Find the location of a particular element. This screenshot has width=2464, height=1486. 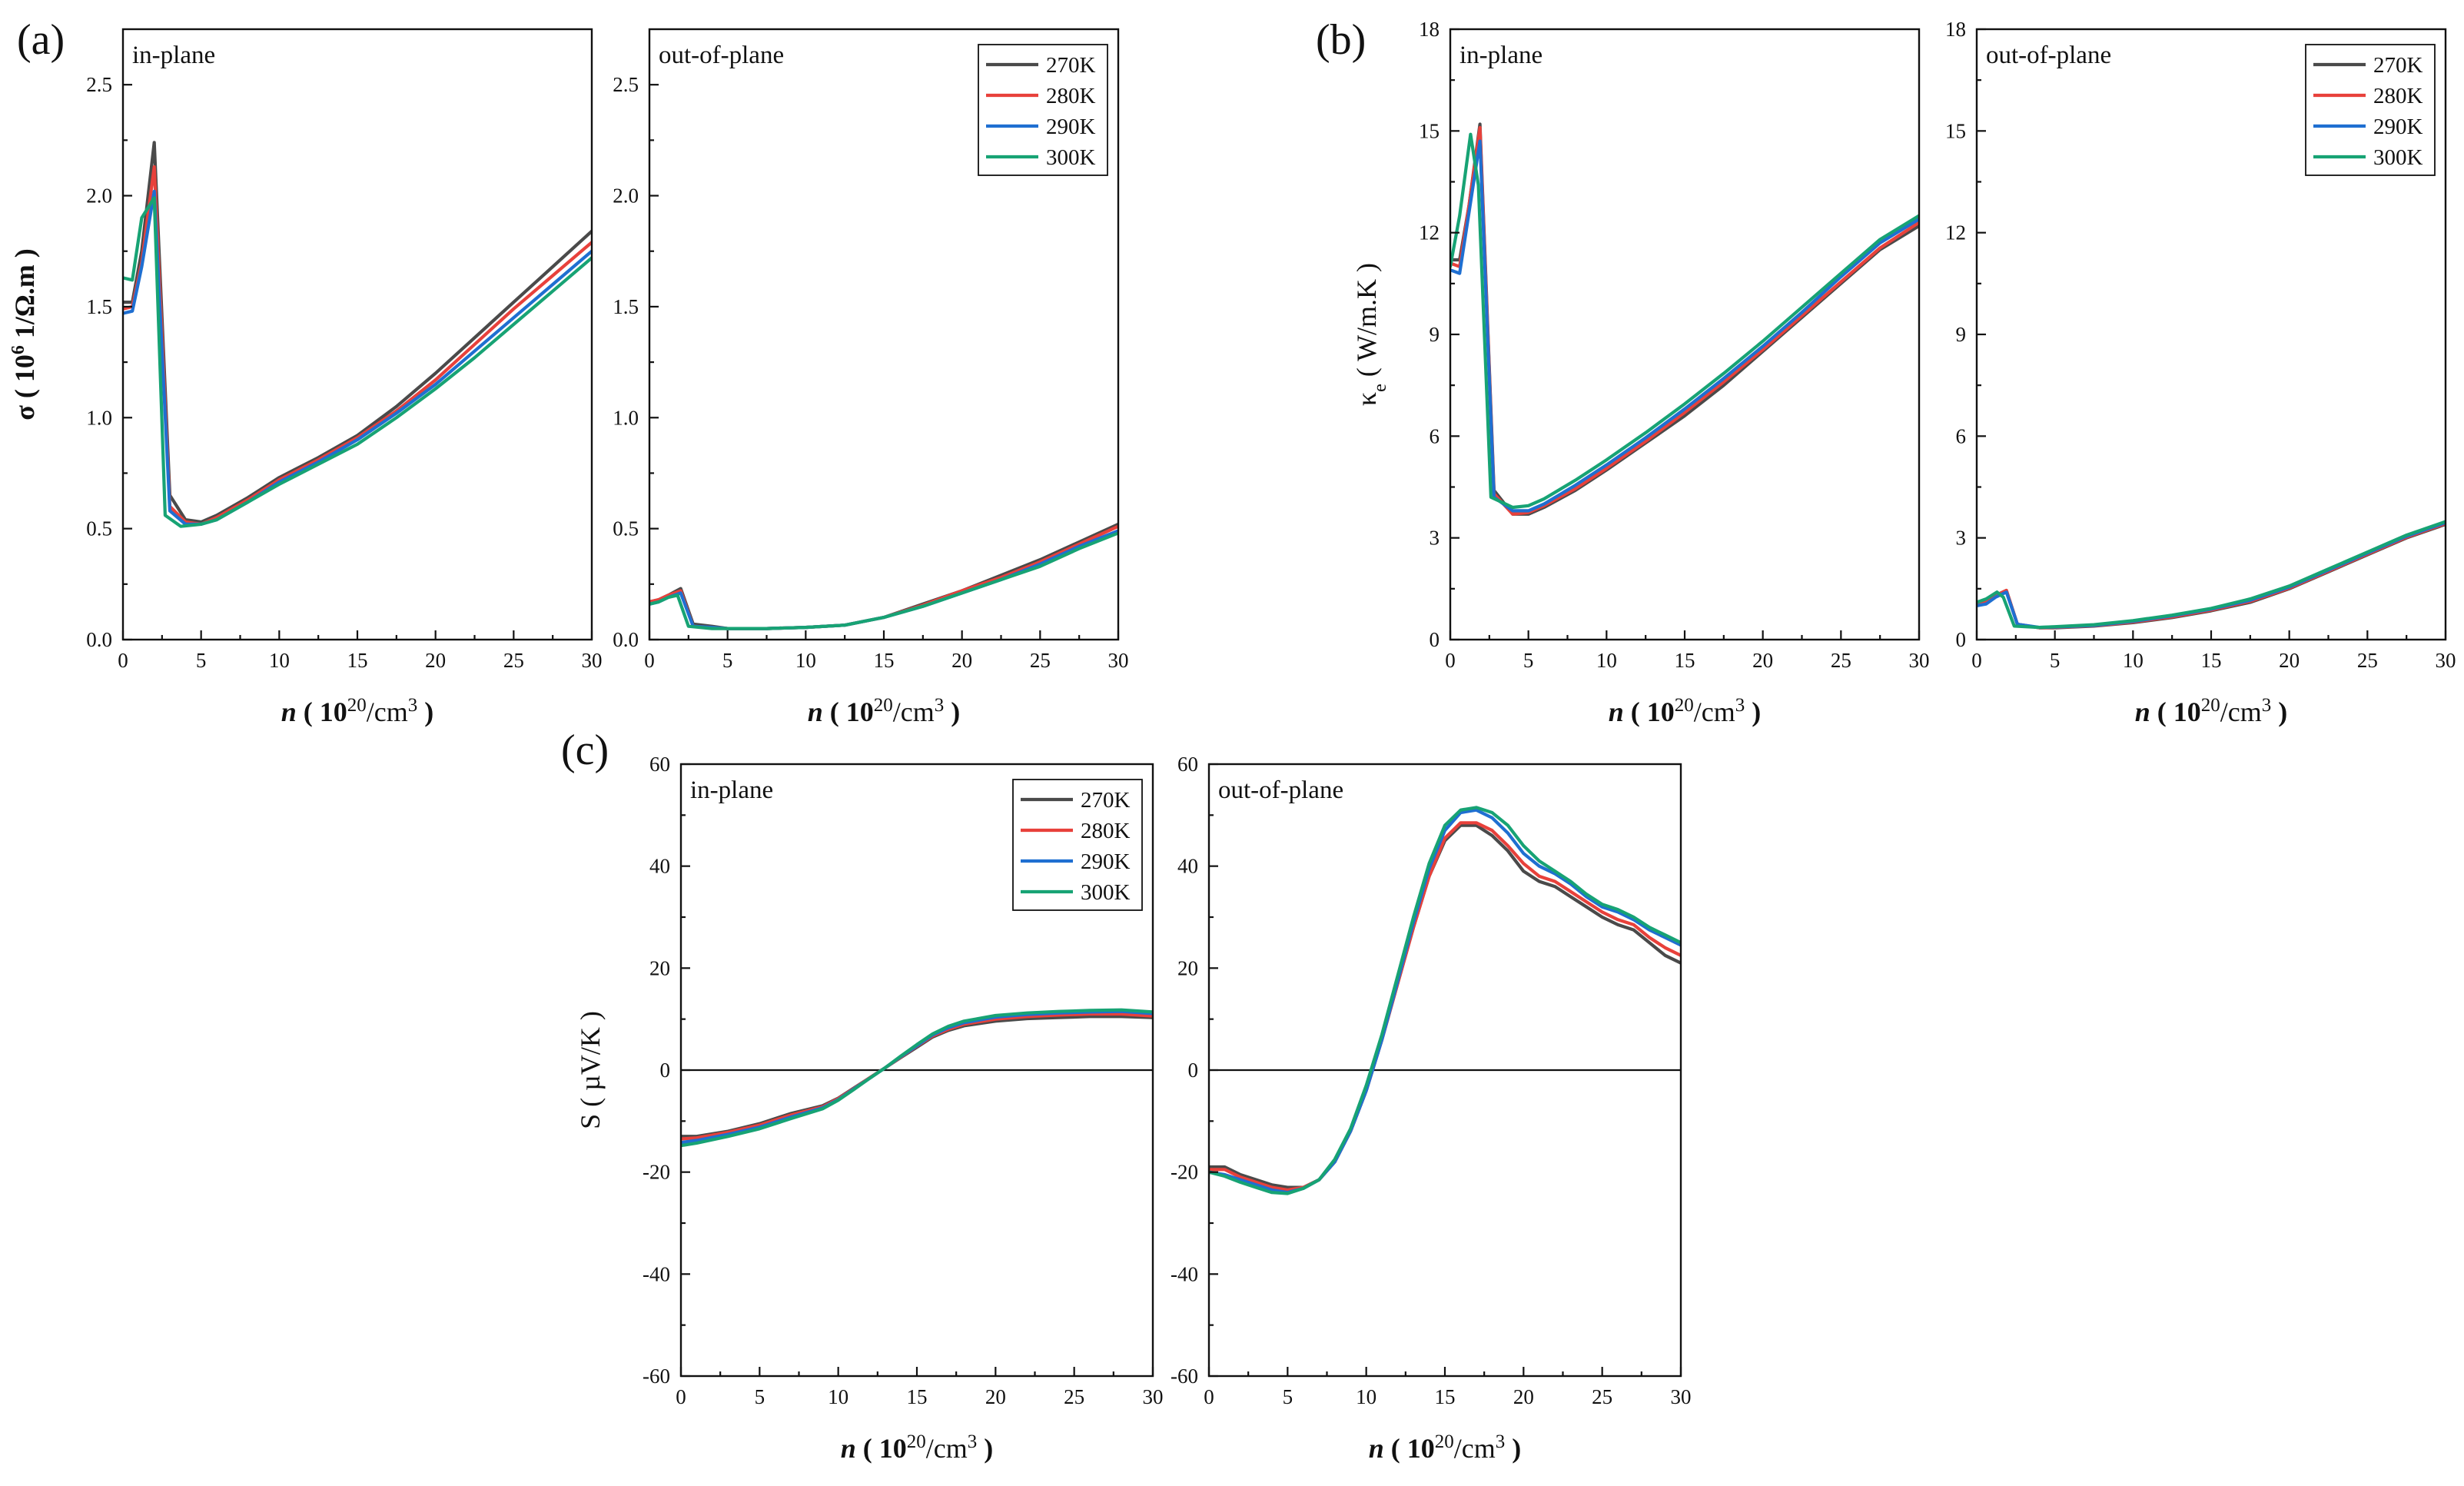

y-tick-label: 40 is located at coordinates (659, 866).